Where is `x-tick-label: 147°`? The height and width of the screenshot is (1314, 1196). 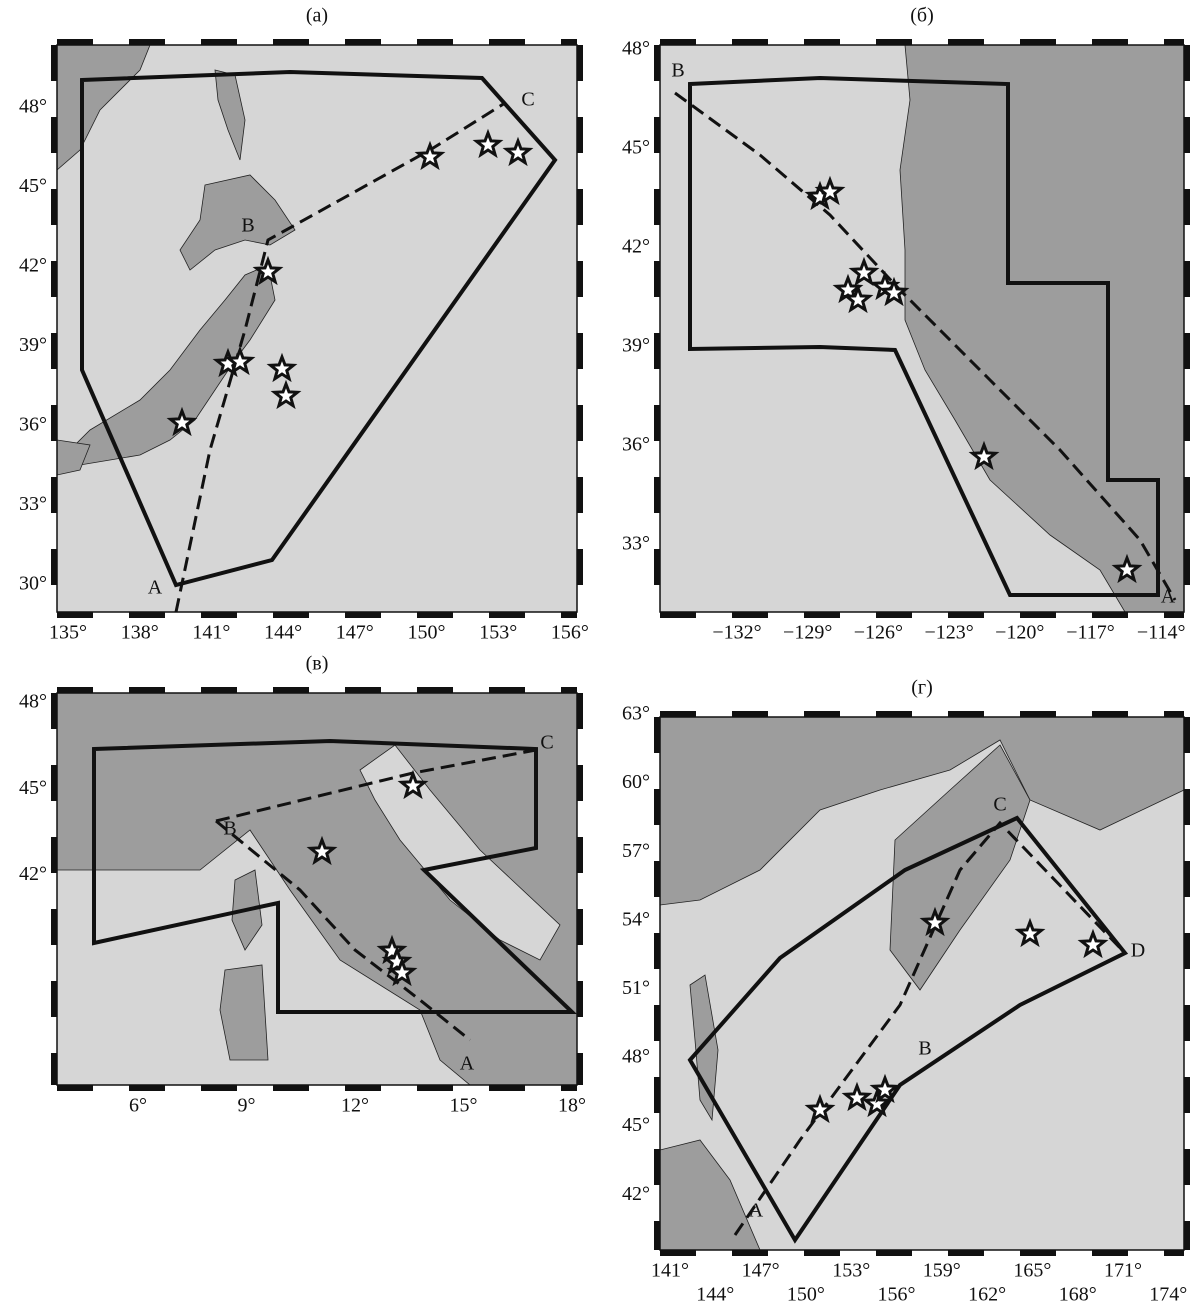
x-tick-label: 147° is located at coordinates (355, 633).